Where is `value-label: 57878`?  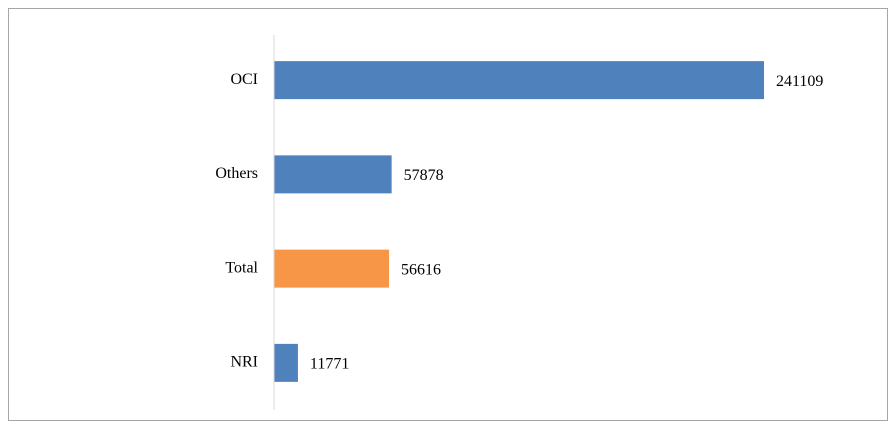 value-label: 57878 is located at coordinates (424, 175).